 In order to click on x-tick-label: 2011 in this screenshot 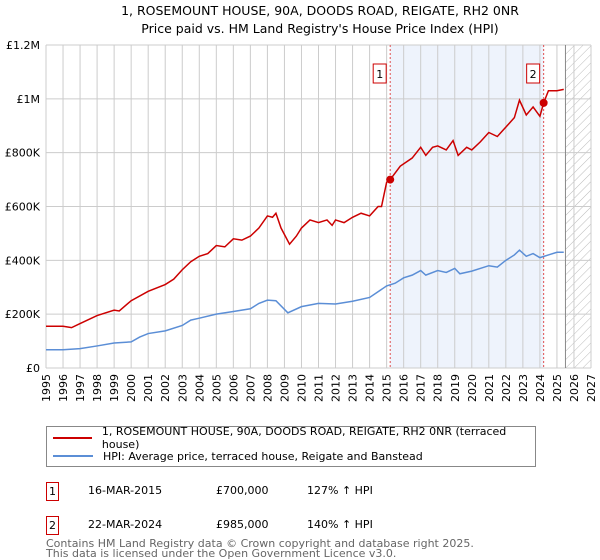, I will do `click(319, 388)`.